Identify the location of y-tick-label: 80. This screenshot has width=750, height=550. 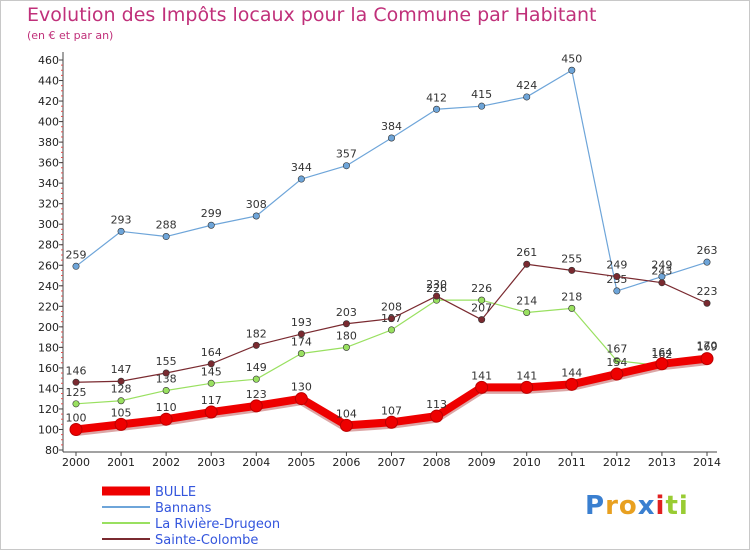
(52, 450).